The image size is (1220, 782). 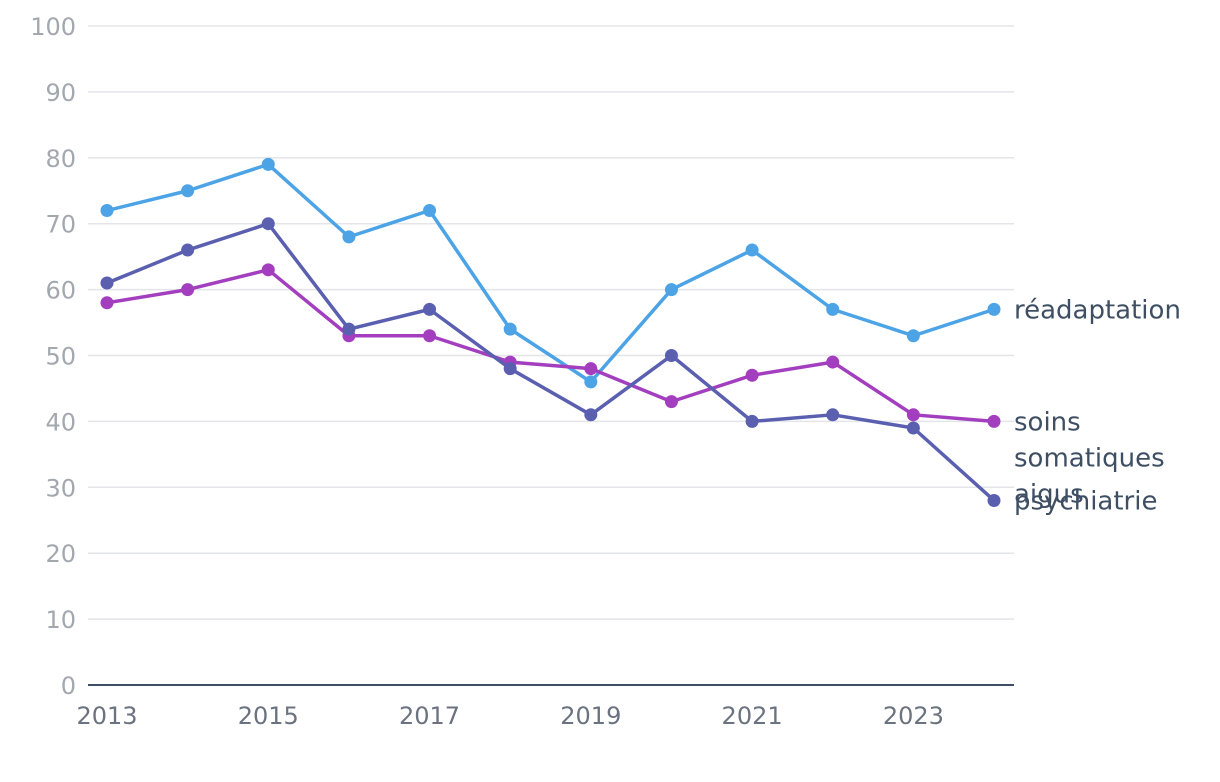 What do you see at coordinates (60, 554) in the screenshot?
I see `y-tick-label: 20` at bounding box center [60, 554].